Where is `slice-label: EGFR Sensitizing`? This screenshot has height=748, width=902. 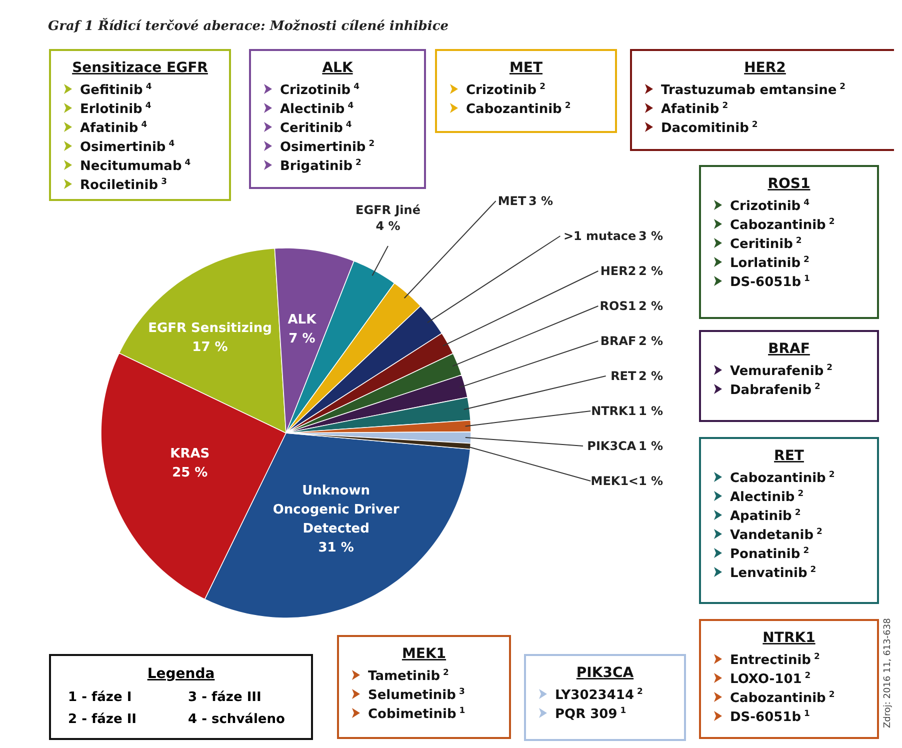 slice-label: EGFR Sensitizing is located at coordinates (210, 328).